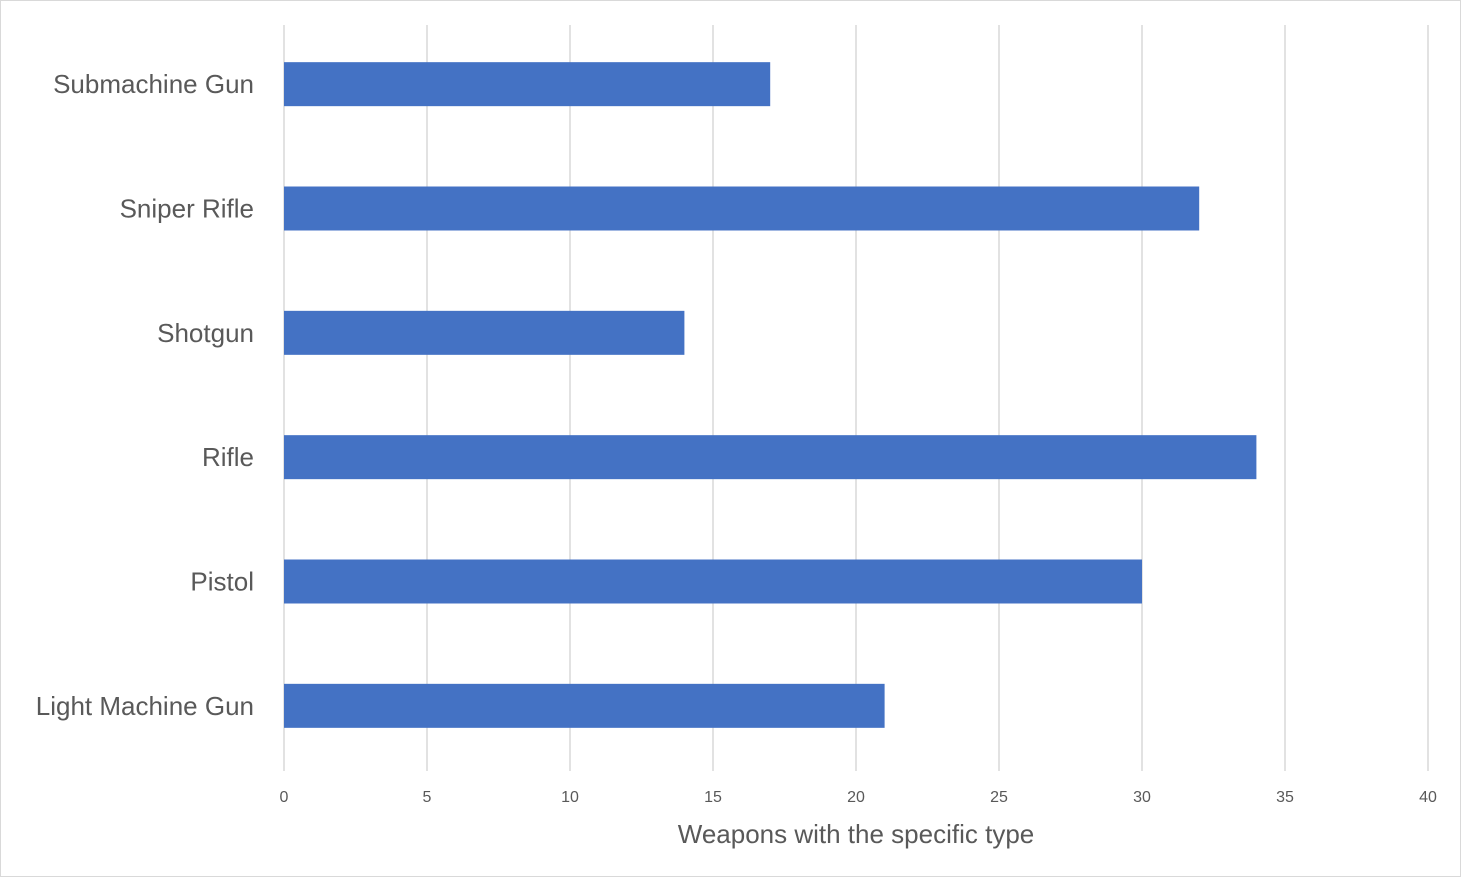 This screenshot has width=1461, height=878. I want to click on x-tick-label: 20, so click(856, 797).